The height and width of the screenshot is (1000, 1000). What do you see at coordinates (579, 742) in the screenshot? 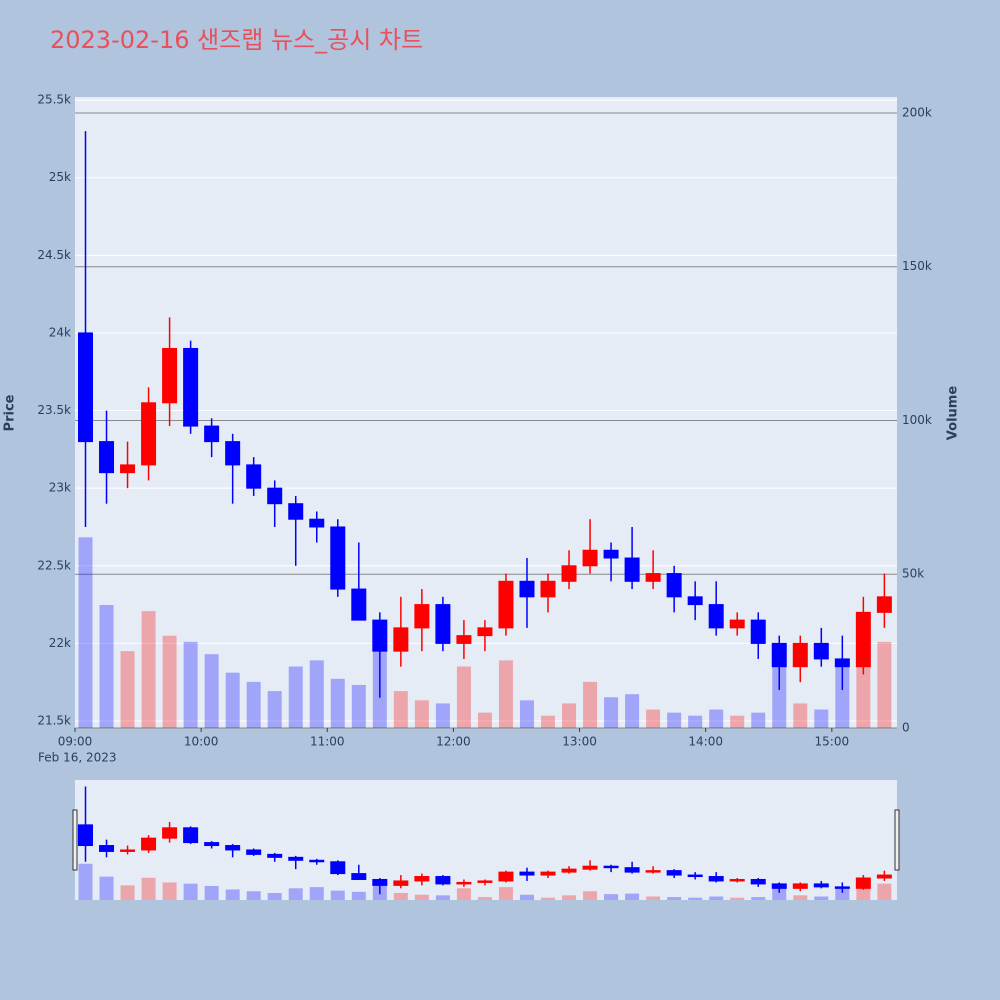
I see `x-tick-label: 13:00` at bounding box center [579, 742].